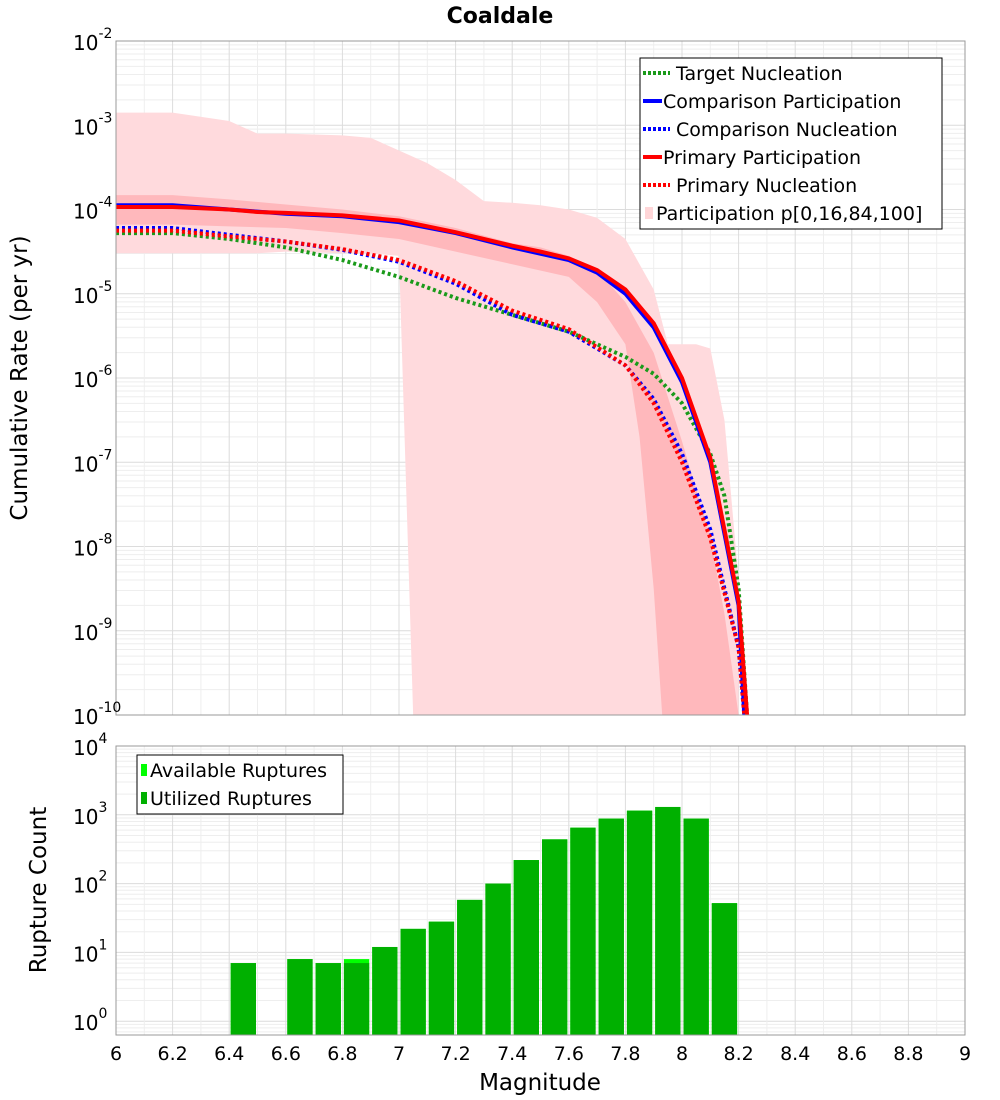  What do you see at coordinates (90, 951) in the screenshot?
I see `y-tick-label: 10¹` at bounding box center [90, 951].